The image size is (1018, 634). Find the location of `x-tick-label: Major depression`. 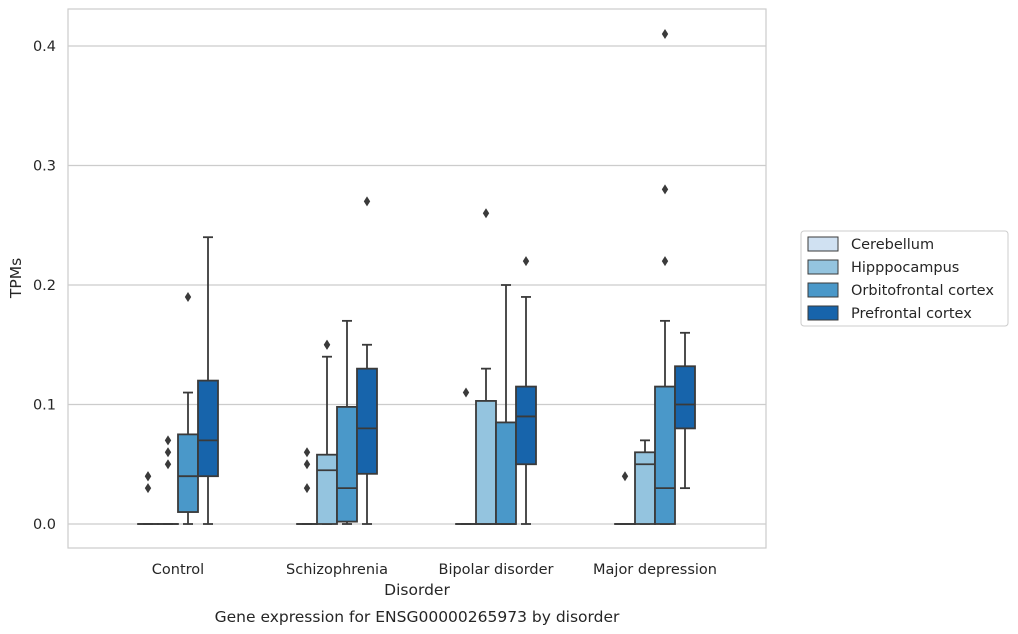

x-tick-label: Major depression is located at coordinates (655, 570).